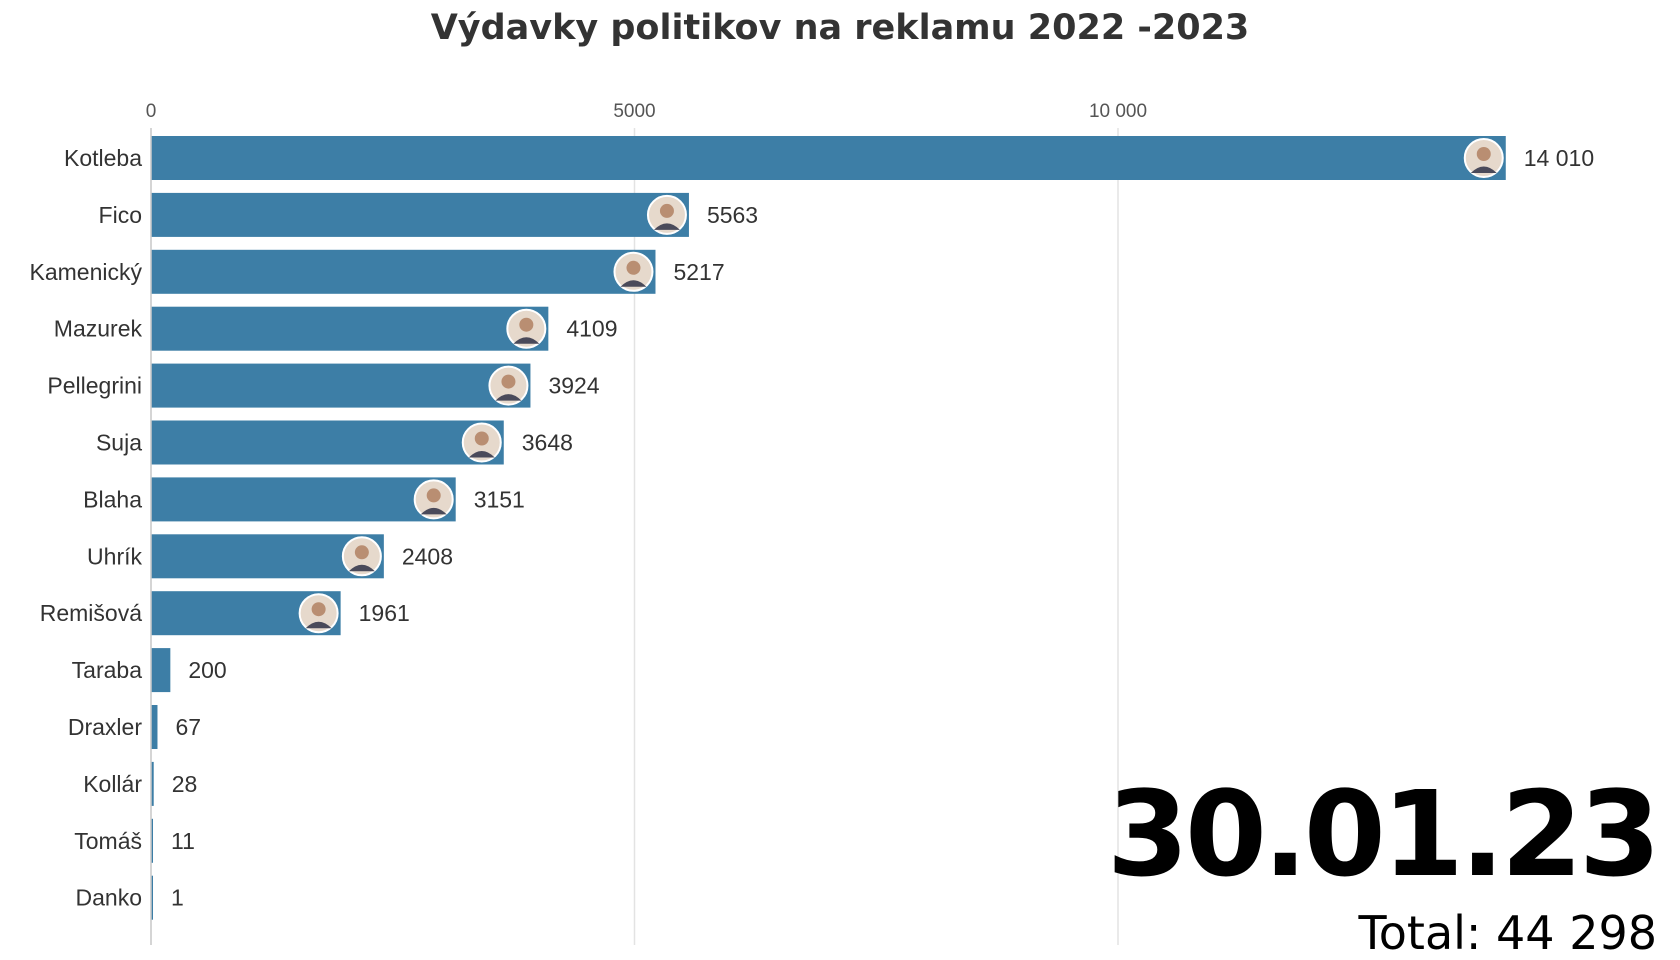 The height and width of the screenshot is (960, 1680). Describe the element at coordinates (103, 158) in the screenshot. I see `category-label: Kotleba` at that location.